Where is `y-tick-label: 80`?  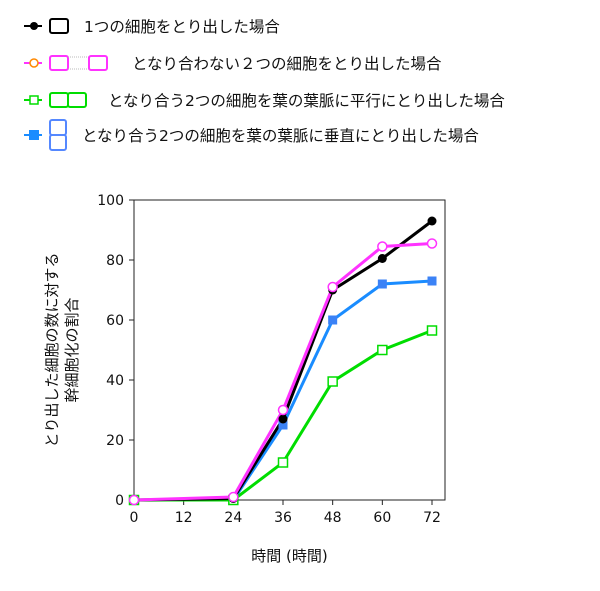 y-tick-label: 80 is located at coordinates (115, 261).